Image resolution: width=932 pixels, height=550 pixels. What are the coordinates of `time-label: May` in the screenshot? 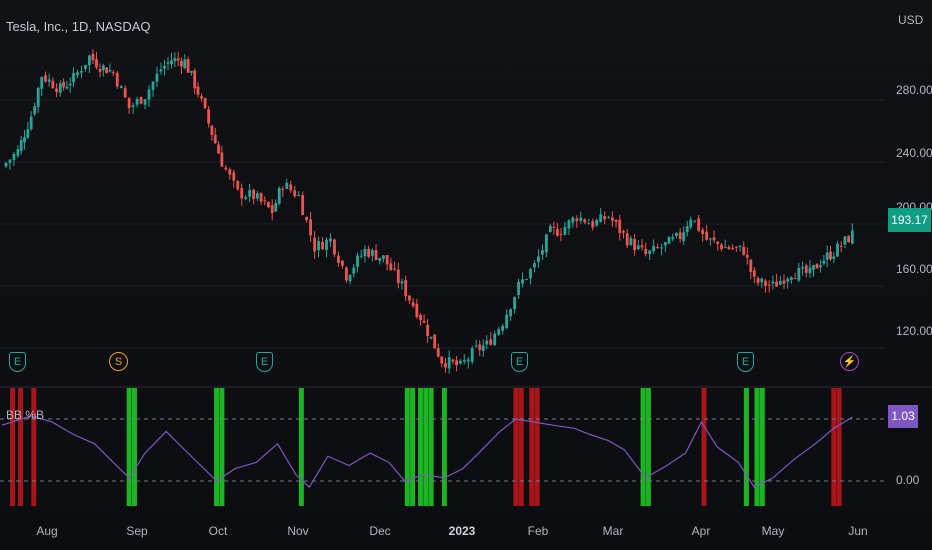 It's located at (773, 531).